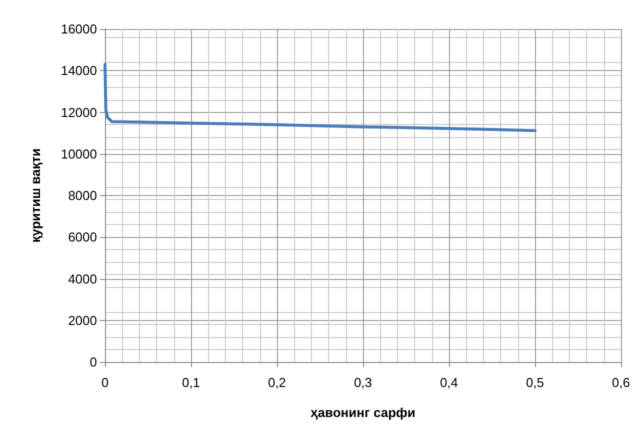 This screenshot has height=443, width=641. Describe the element at coordinates (621, 382) in the screenshot. I see `x-tick-label: 0,6` at that location.